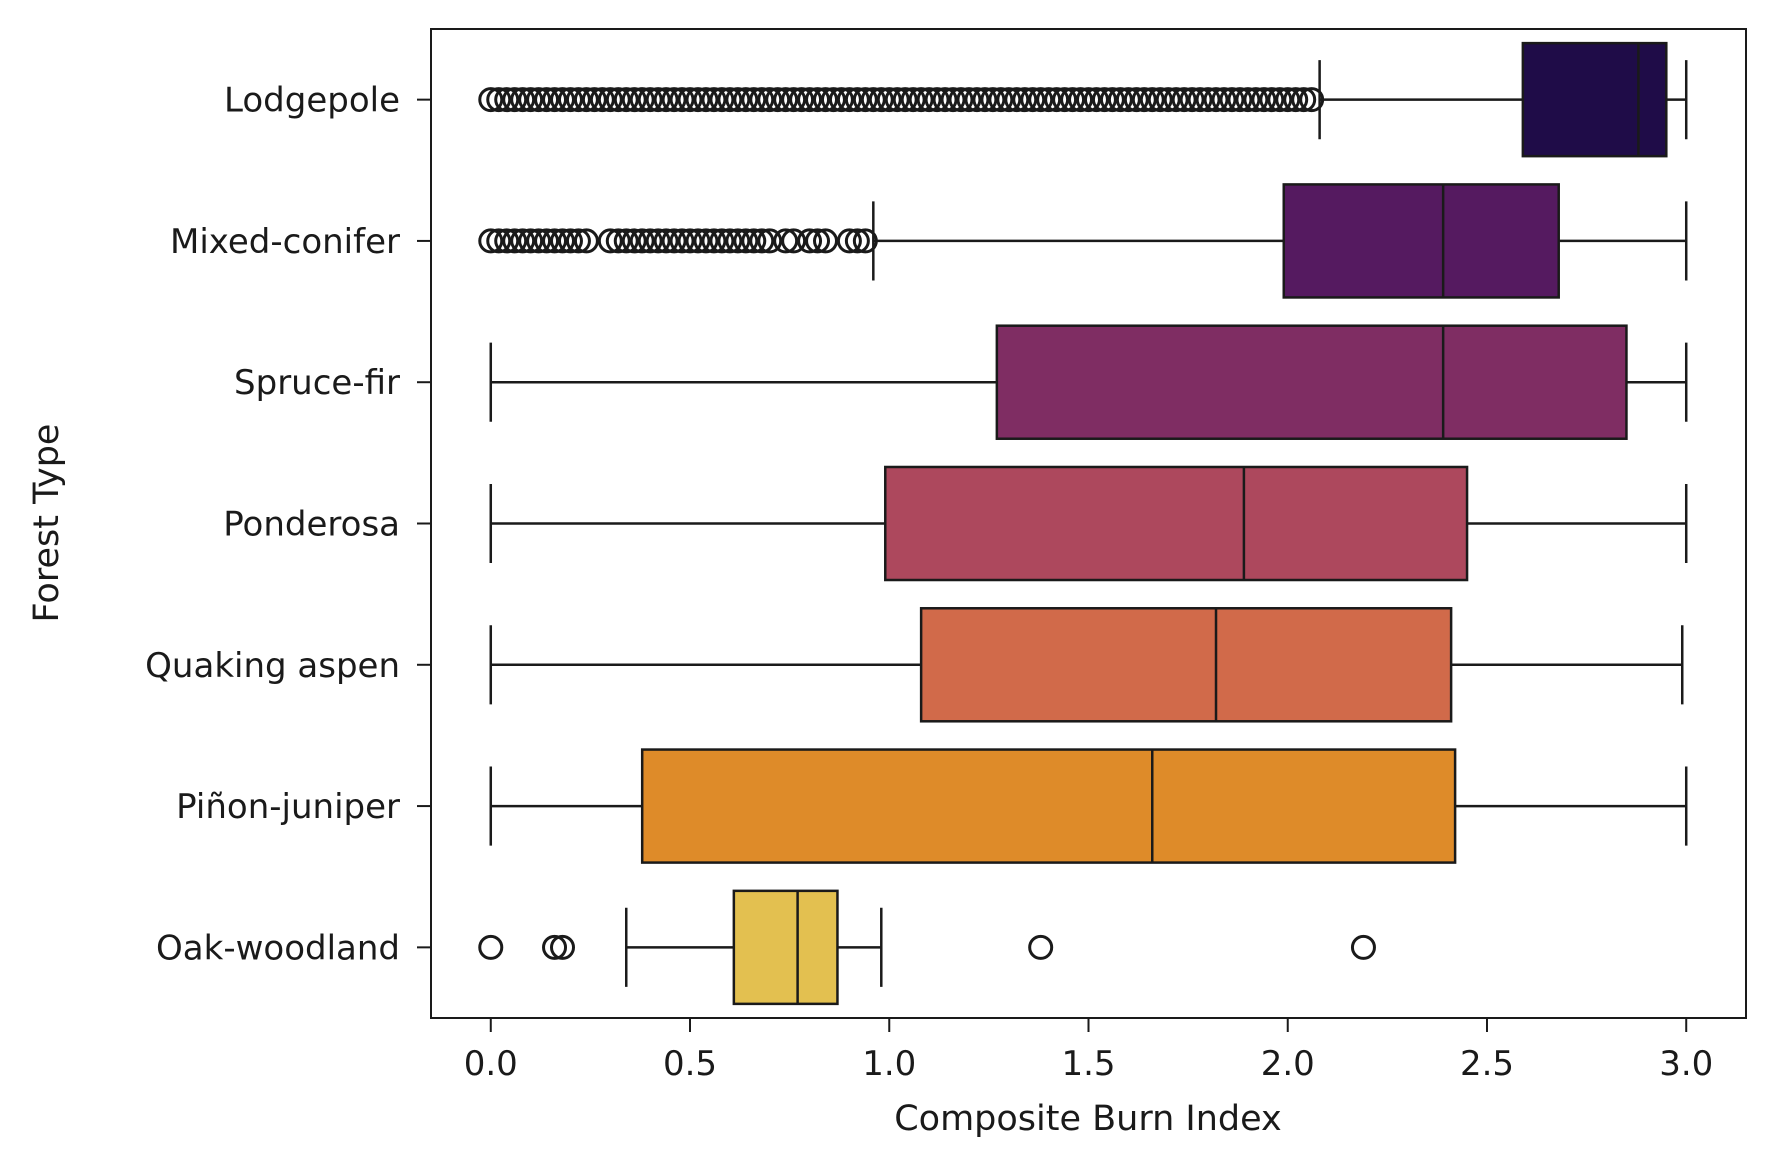  I want to click on y-tick-label: Mixed-conifer, so click(285, 242).